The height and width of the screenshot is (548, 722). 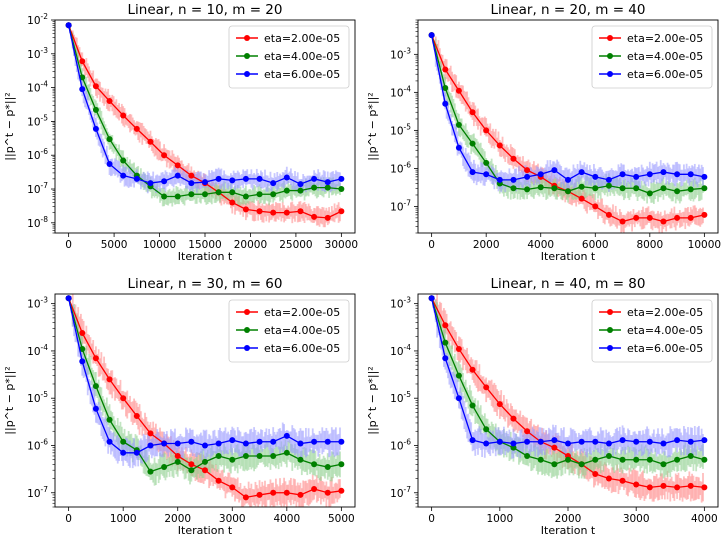 What do you see at coordinates (37, 350) in the screenshot?
I see `y-tick-label: 10⁻⁴` at bounding box center [37, 350].